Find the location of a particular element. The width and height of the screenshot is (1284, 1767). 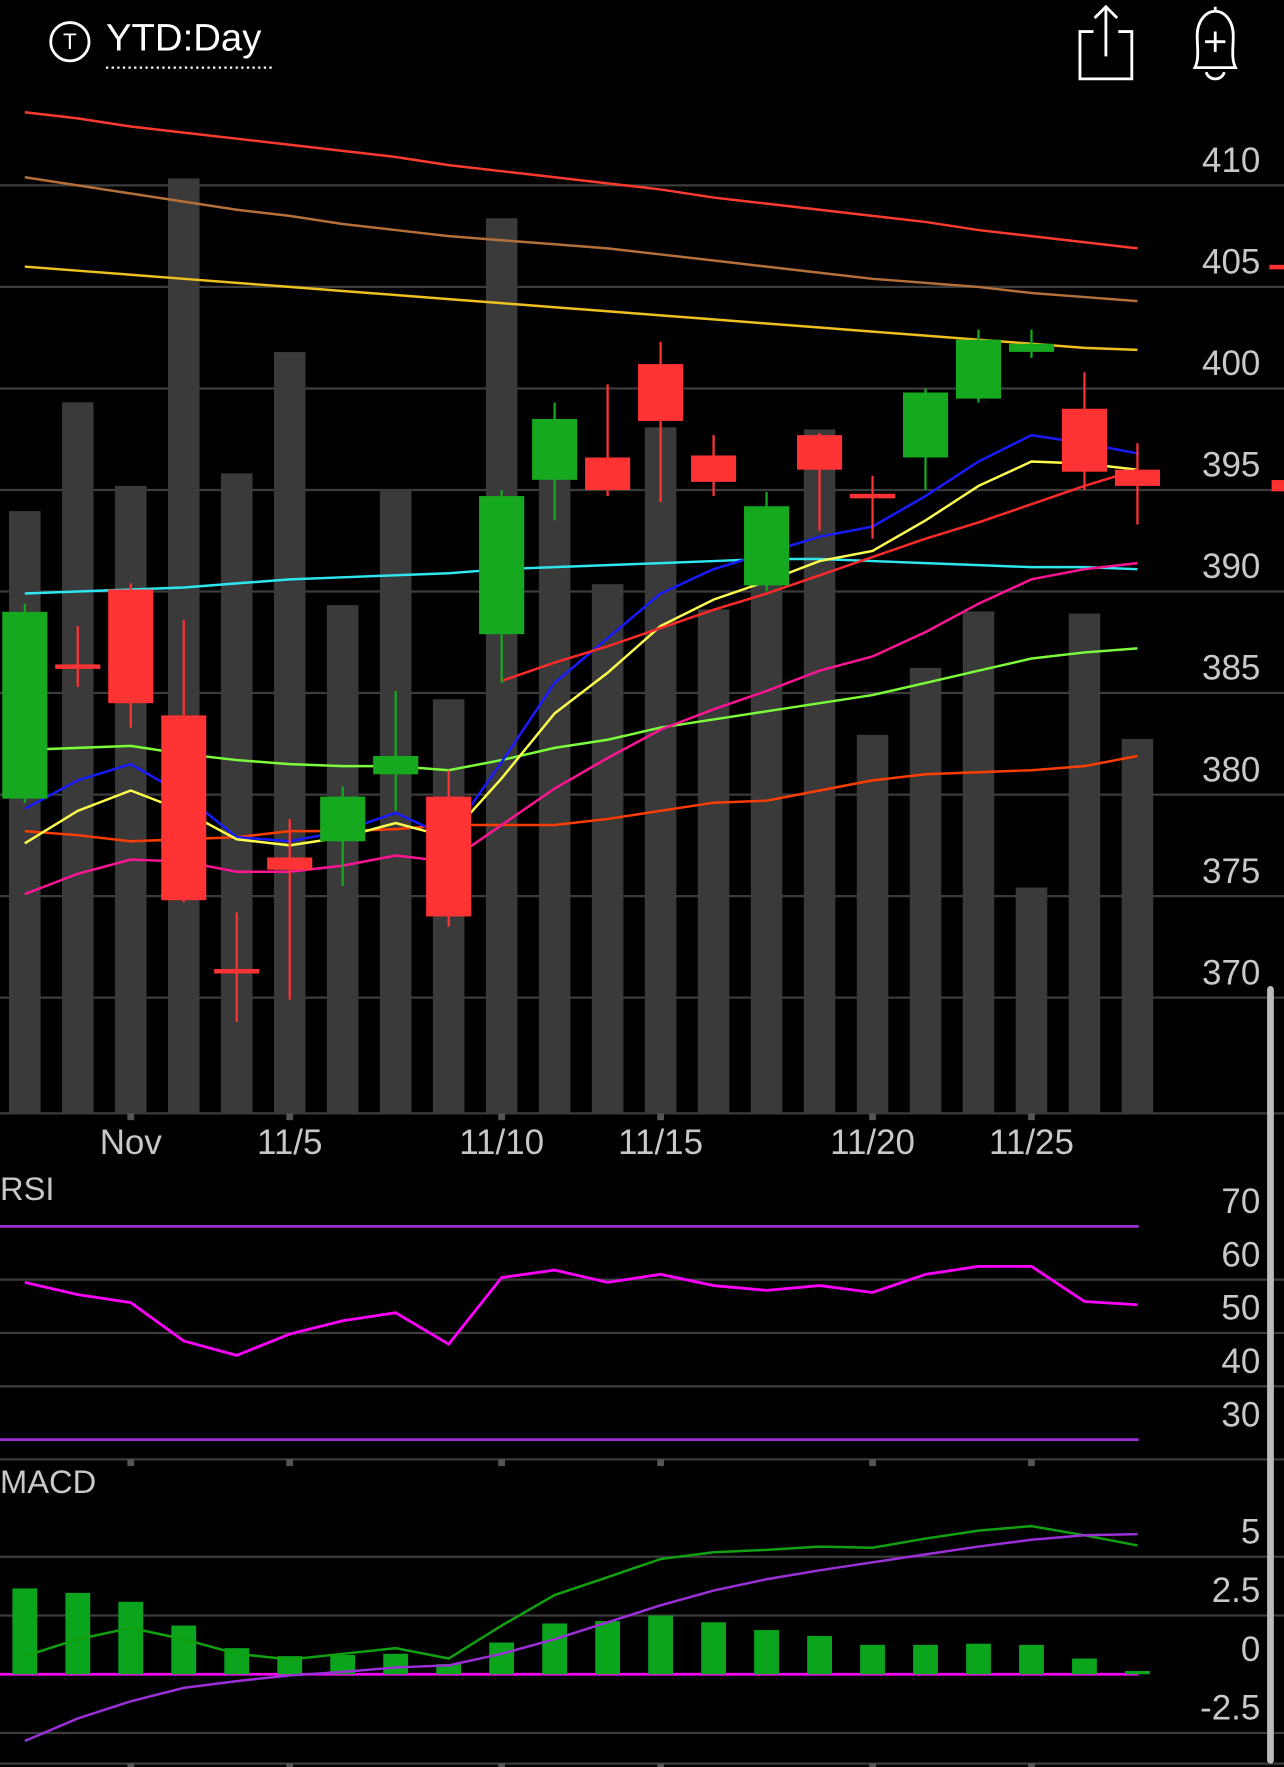

price-marker is located at coordinates (1276, 267).